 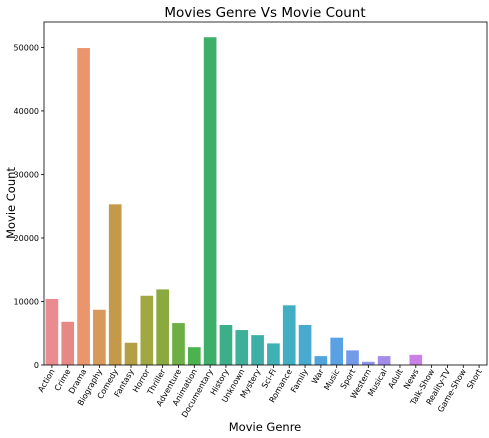 What do you see at coordinates (178, 344) in the screenshot?
I see `bar-adventure` at bounding box center [178, 344].